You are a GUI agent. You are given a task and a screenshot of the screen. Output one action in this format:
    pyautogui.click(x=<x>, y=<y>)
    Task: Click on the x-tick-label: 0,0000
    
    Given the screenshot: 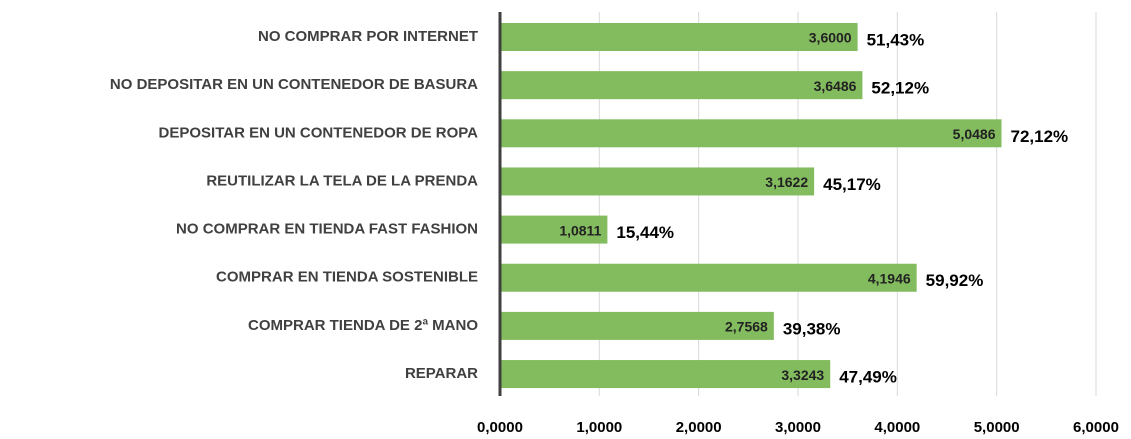 What is the action you would take?
    pyautogui.click(x=500, y=427)
    